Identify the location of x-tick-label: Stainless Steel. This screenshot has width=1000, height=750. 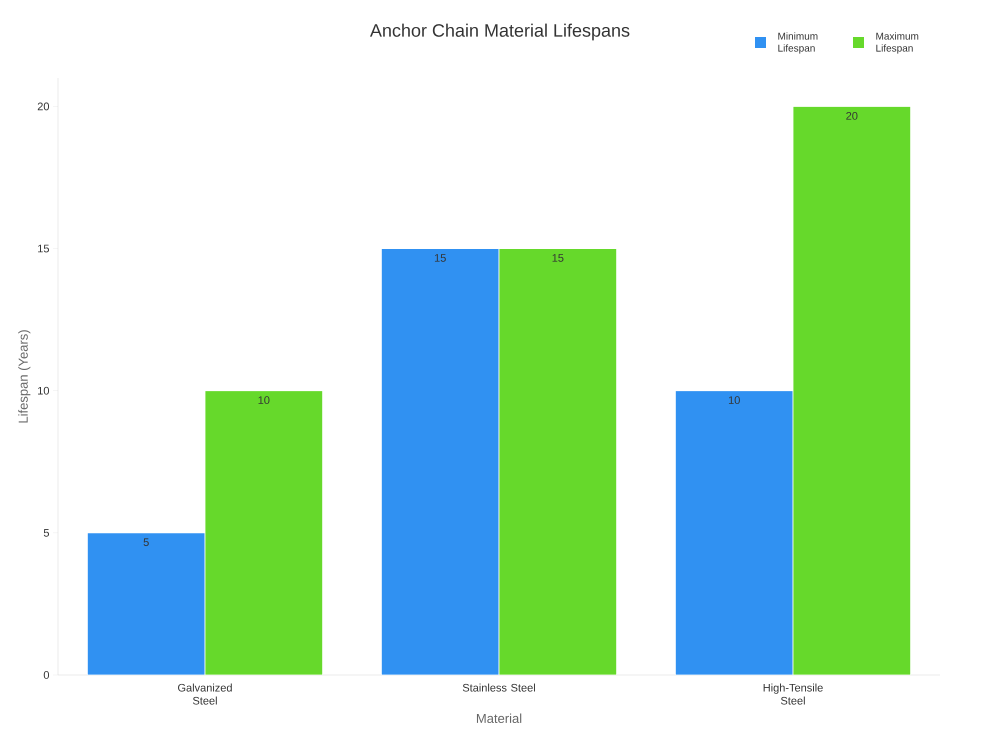
(498, 688).